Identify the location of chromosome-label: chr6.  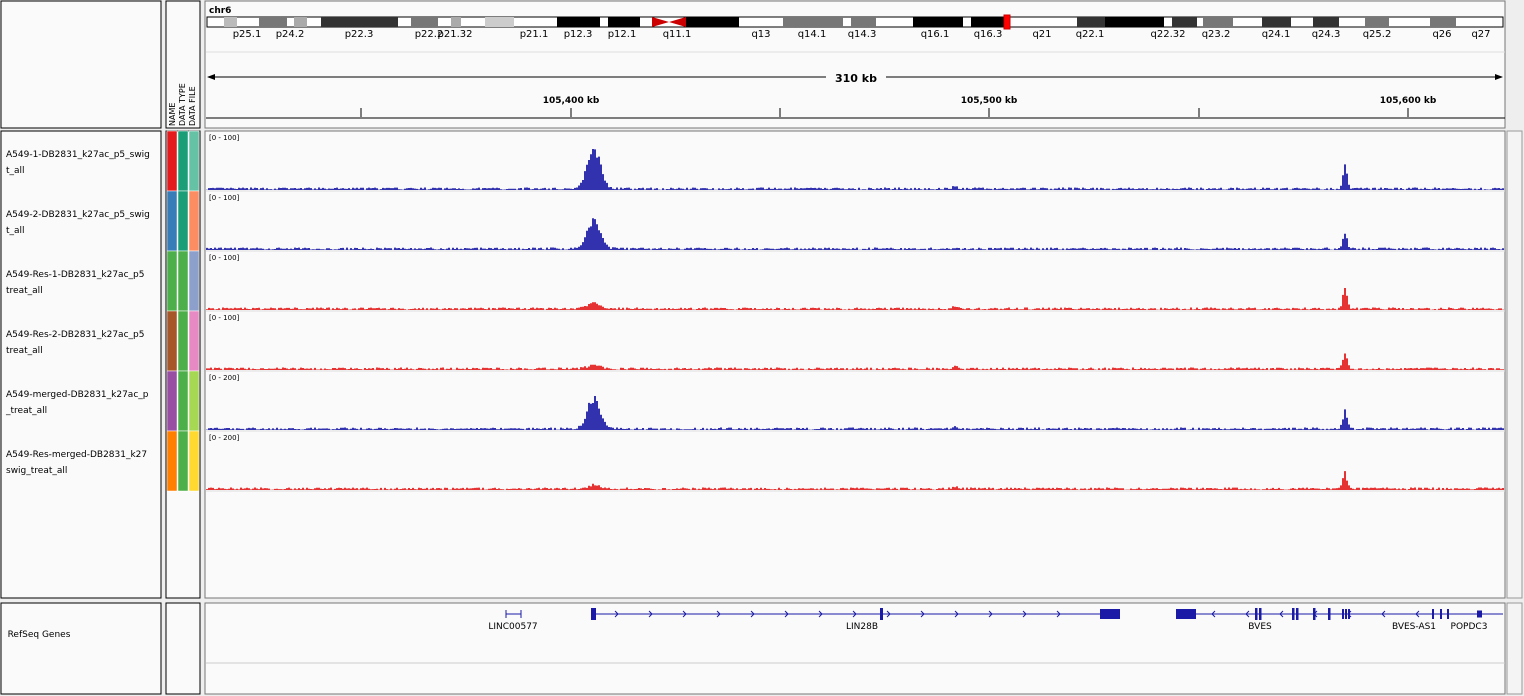
(220, 11).